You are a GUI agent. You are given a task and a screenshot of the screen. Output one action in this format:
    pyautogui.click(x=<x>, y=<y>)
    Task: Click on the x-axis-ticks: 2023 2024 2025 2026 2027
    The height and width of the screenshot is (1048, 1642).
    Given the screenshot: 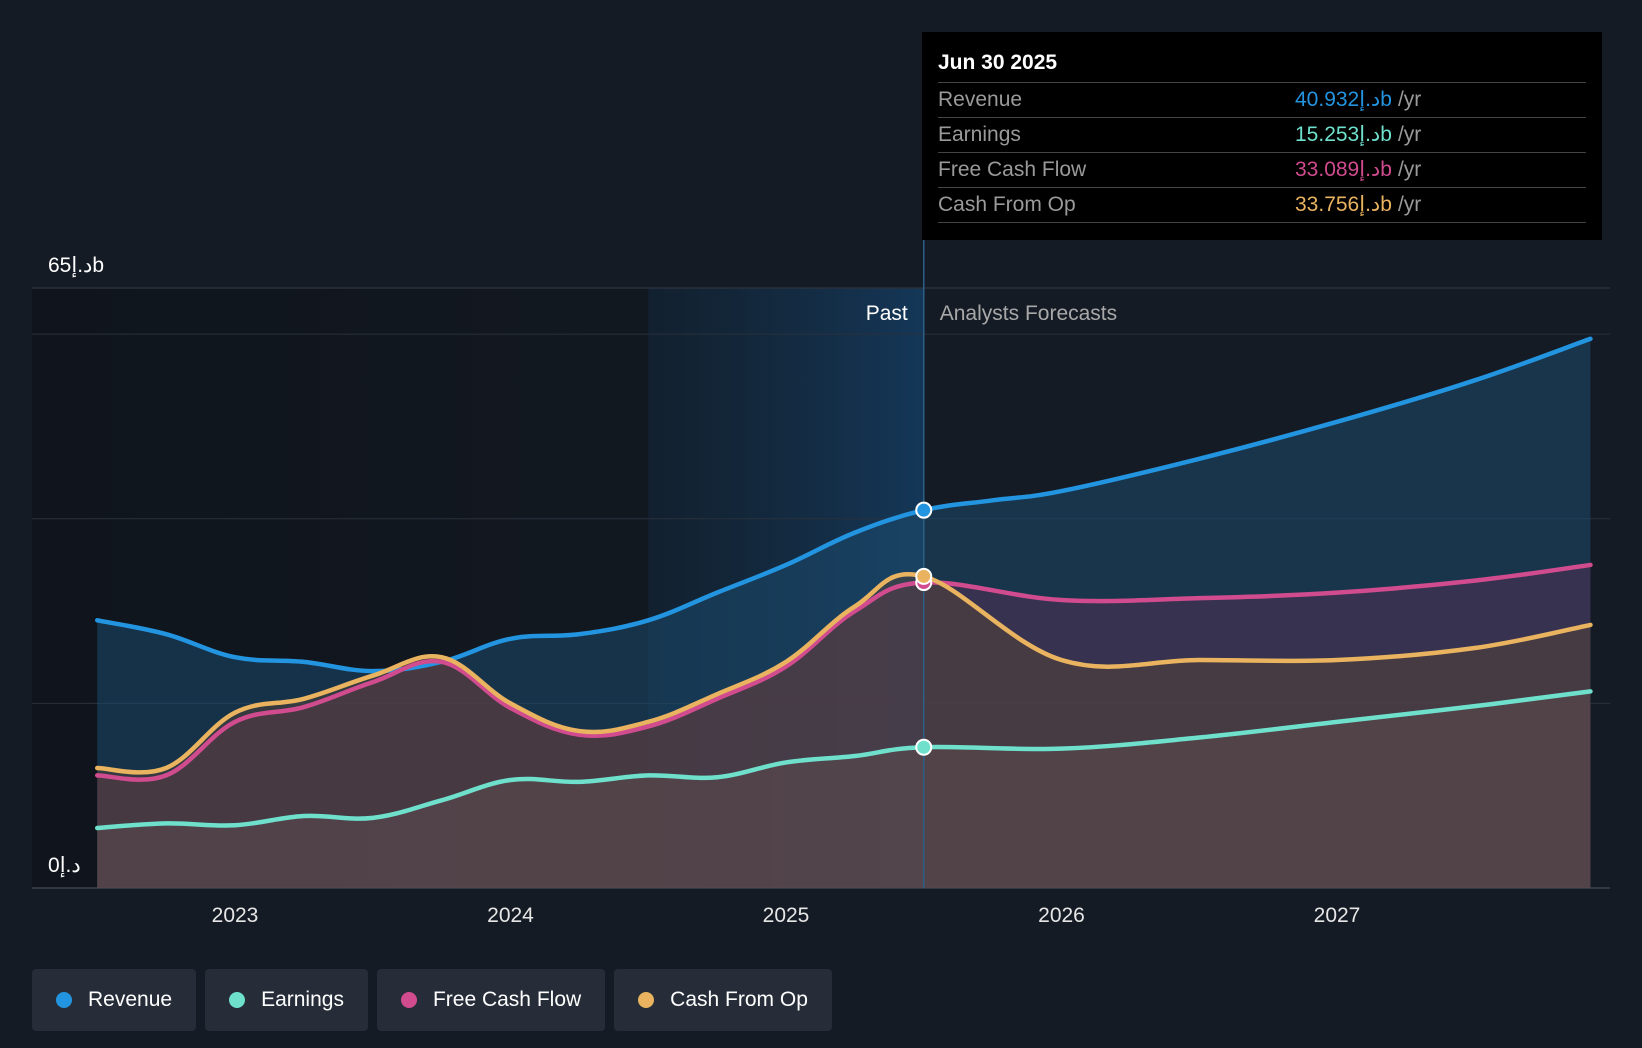 What is the action you would take?
    pyautogui.click(x=786, y=915)
    